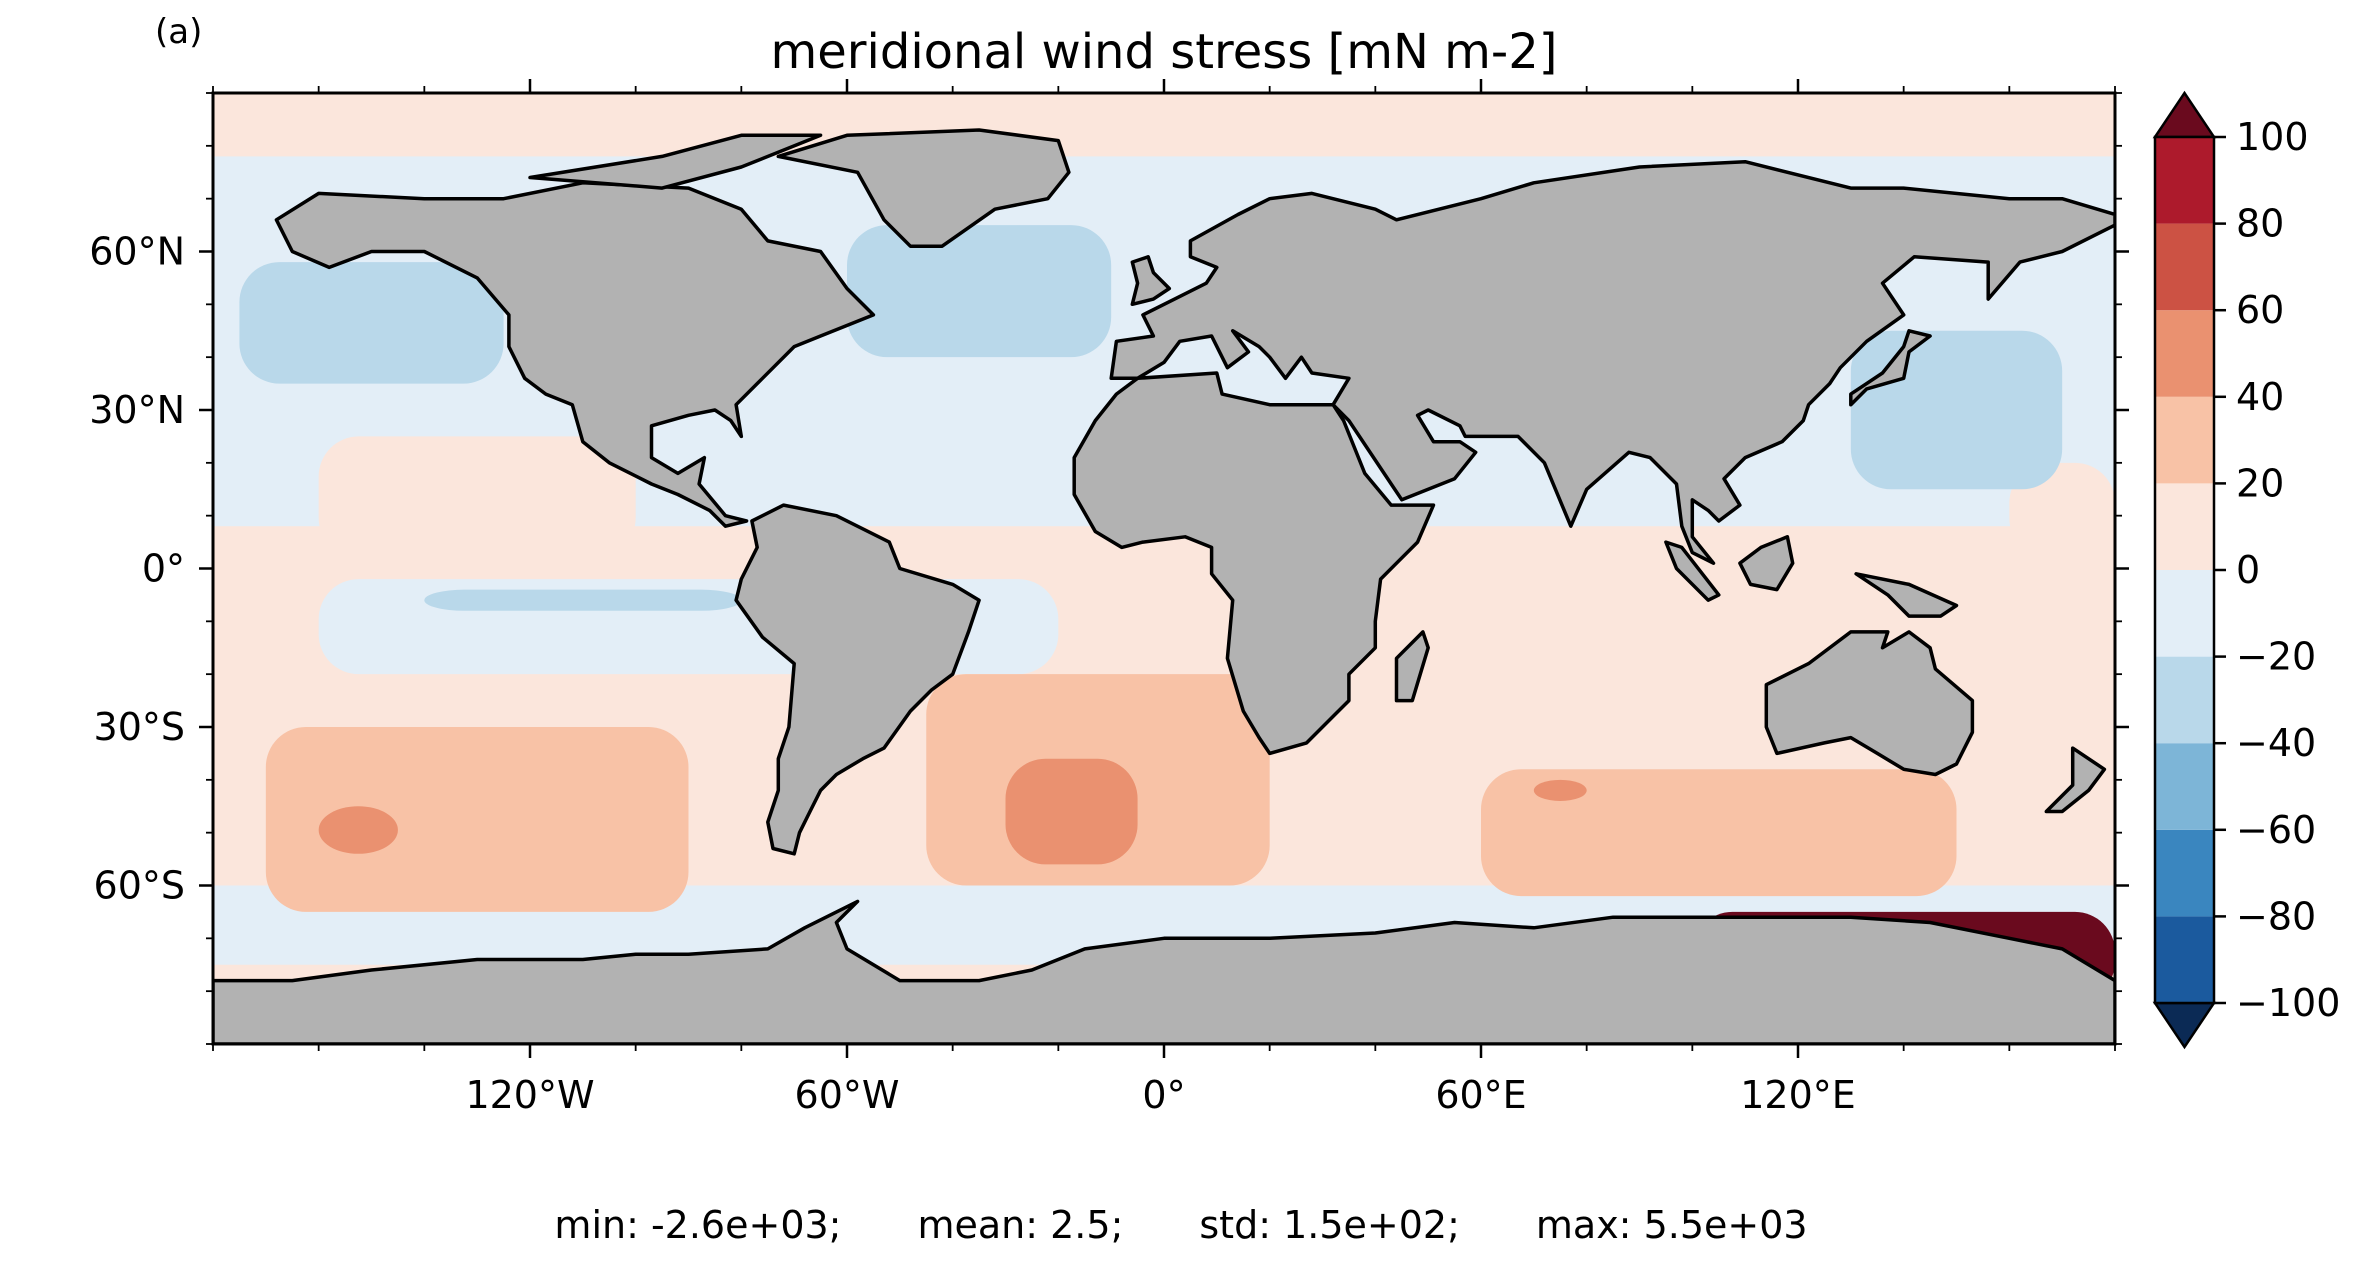 The image size is (2362, 1263). I want to click on land-greenland, so click(923, 188).